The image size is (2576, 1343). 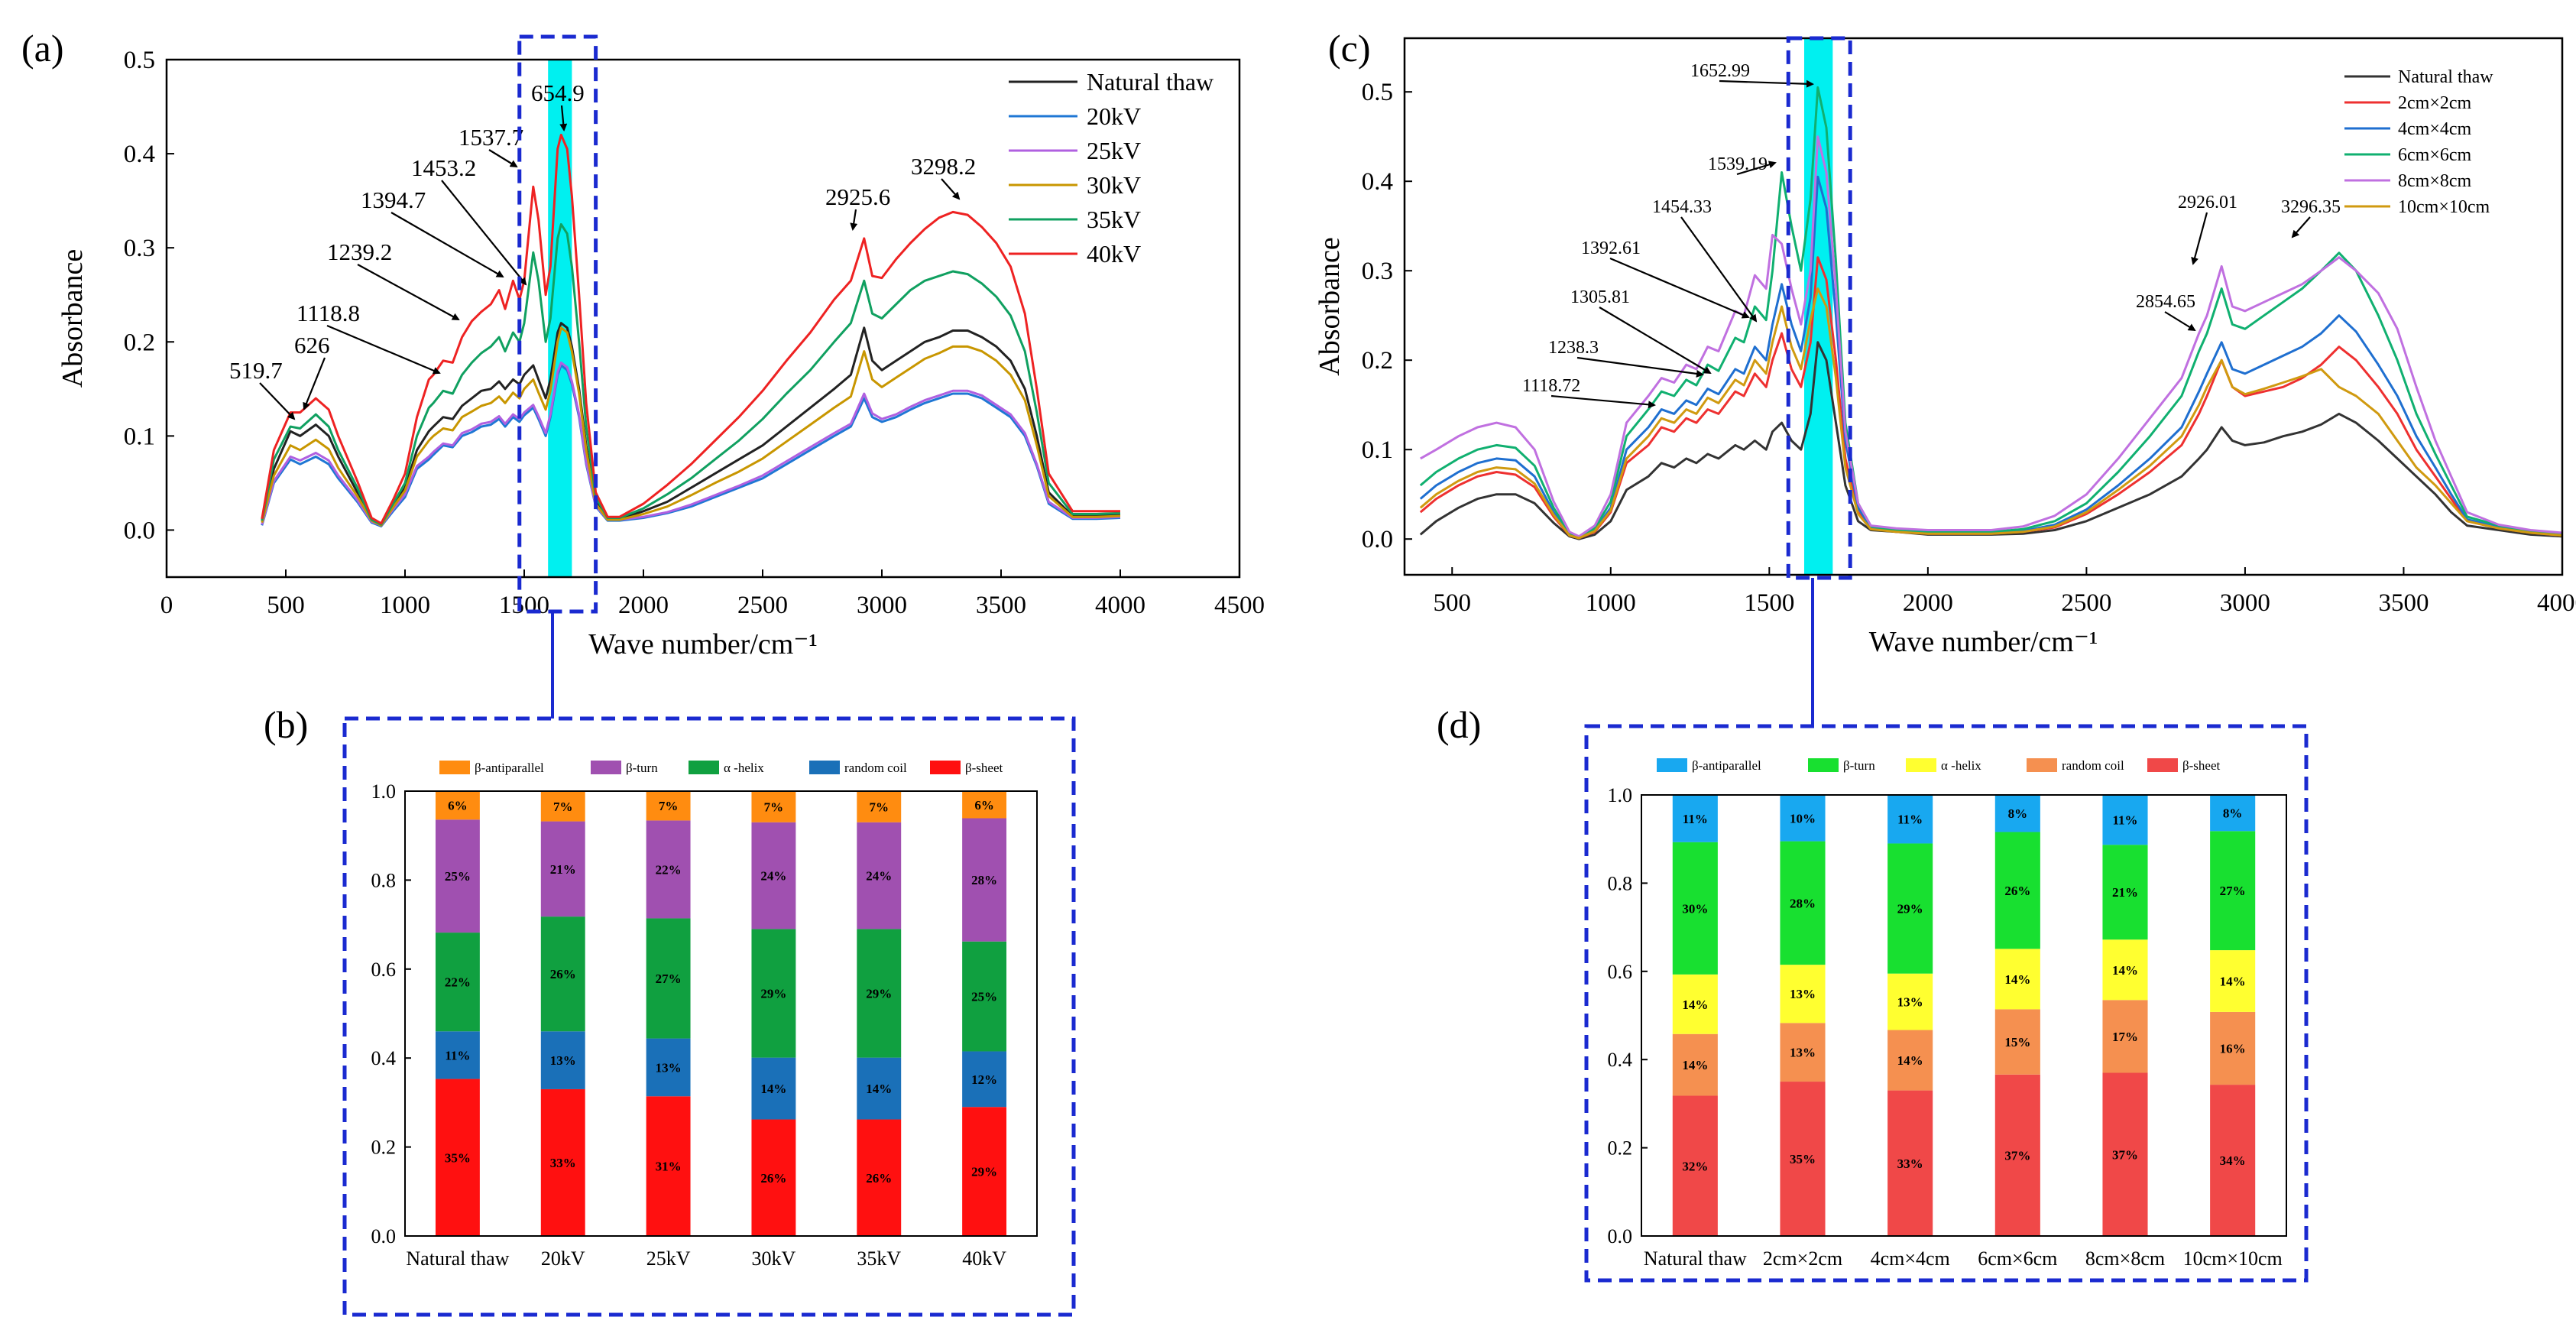 What do you see at coordinates (2233, 1258) in the screenshot?
I see `category-label: 10cm×10cm` at bounding box center [2233, 1258].